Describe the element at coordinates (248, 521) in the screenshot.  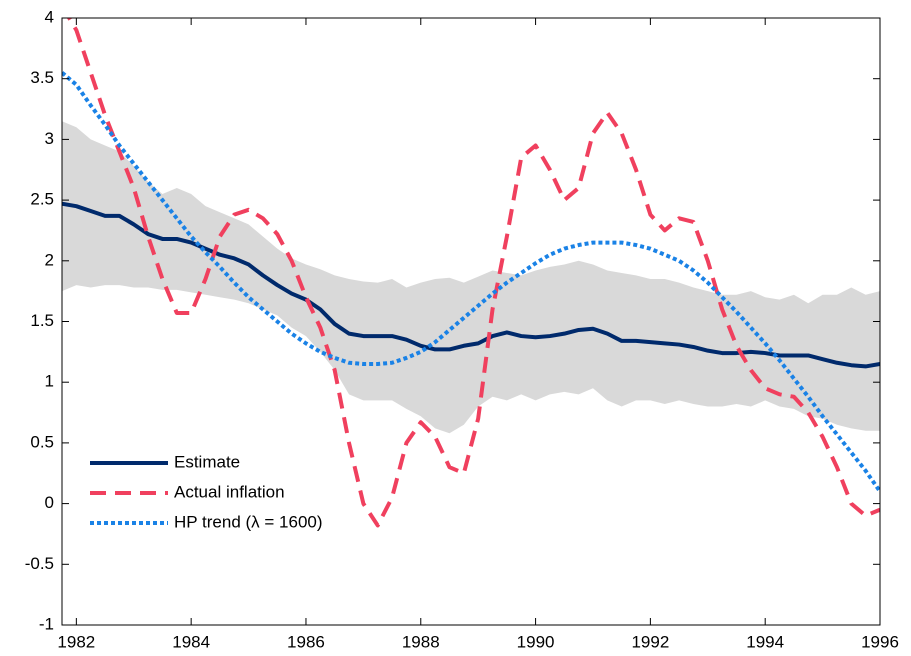
I see `legend-label: HP trend (λ = 1600)` at that location.